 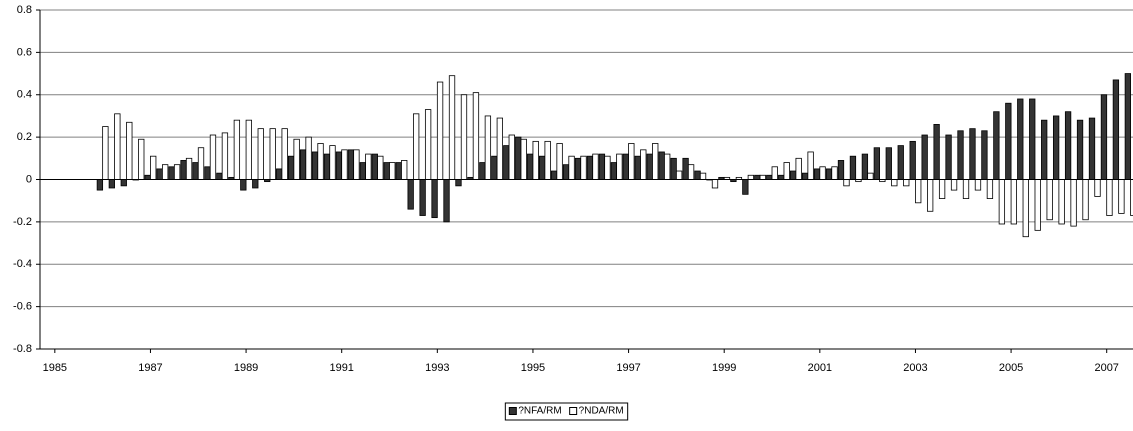 What do you see at coordinates (539, 411) in the screenshot?
I see `legend-label: ?NFA/RM` at bounding box center [539, 411].